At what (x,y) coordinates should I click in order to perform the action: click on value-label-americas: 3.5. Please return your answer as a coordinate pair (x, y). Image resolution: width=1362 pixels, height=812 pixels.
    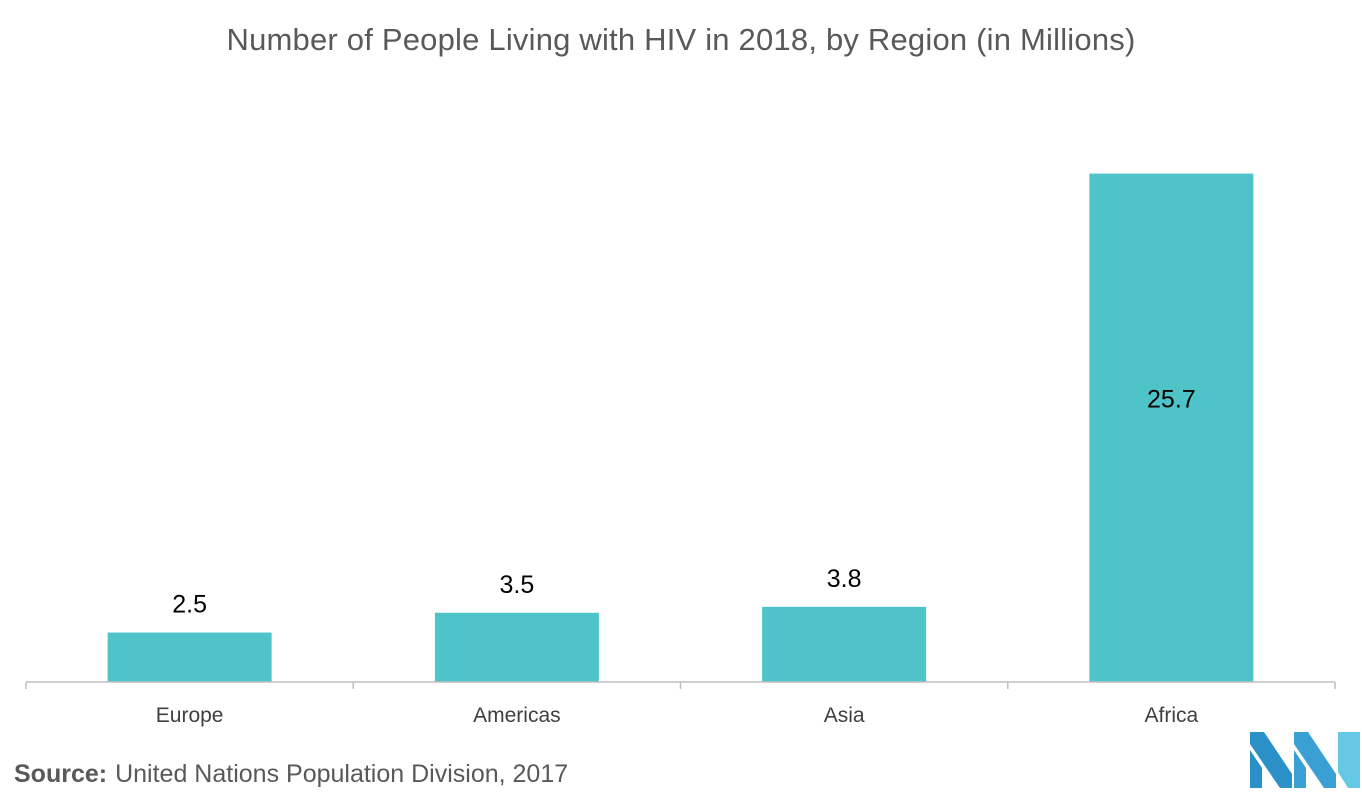
    Looking at the image, I should click on (516, 585).